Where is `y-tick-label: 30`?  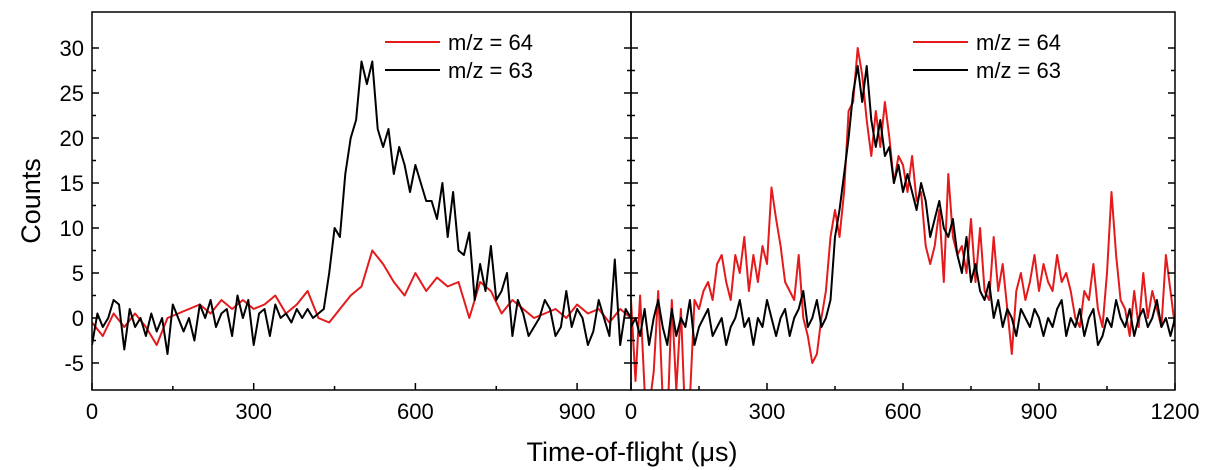
y-tick-label: 30 is located at coordinates (72, 48).